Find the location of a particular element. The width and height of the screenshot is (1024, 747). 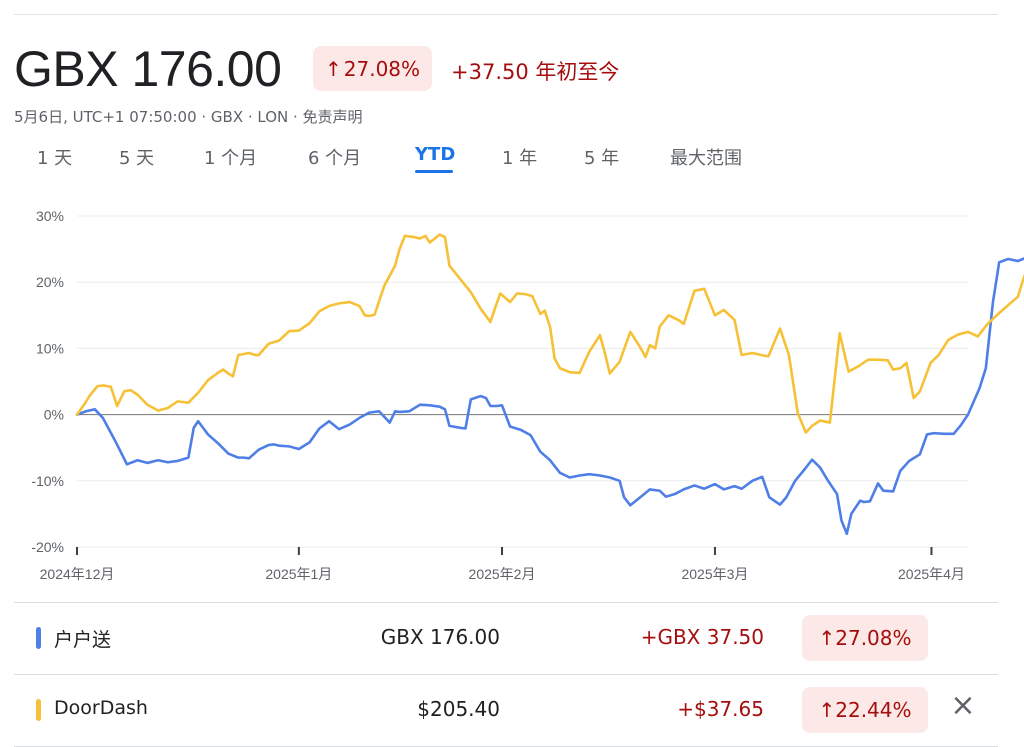

comparison-row-0: 户户送 GBX 176.00 +GBX 37.50 ↑ 27.08% is located at coordinates (506, 639).